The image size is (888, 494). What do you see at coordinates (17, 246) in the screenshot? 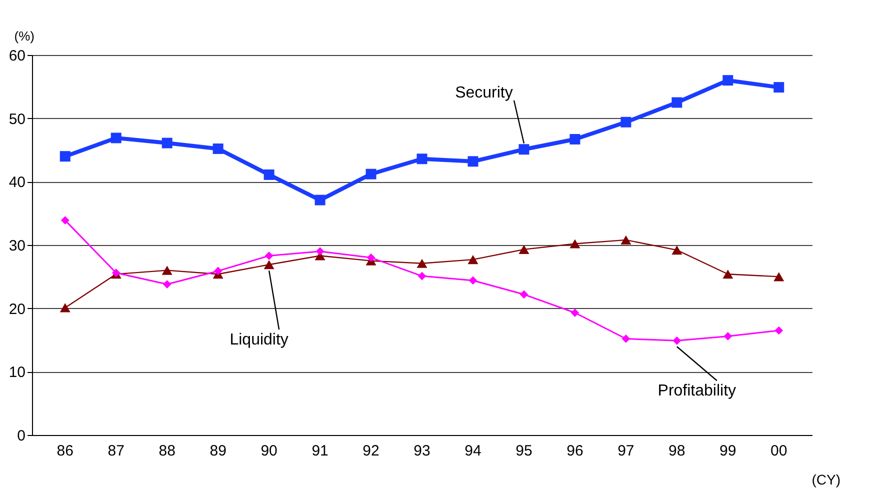
I see `y-tick-label: 30` at bounding box center [17, 246].